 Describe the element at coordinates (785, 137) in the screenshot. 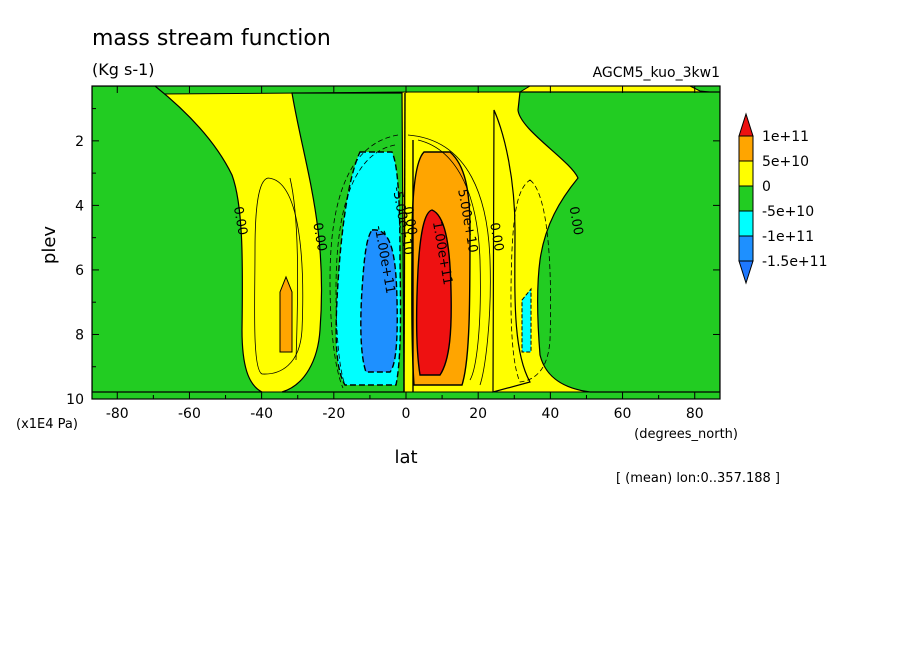

I see `colorbar-label: 1e+11` at that location.